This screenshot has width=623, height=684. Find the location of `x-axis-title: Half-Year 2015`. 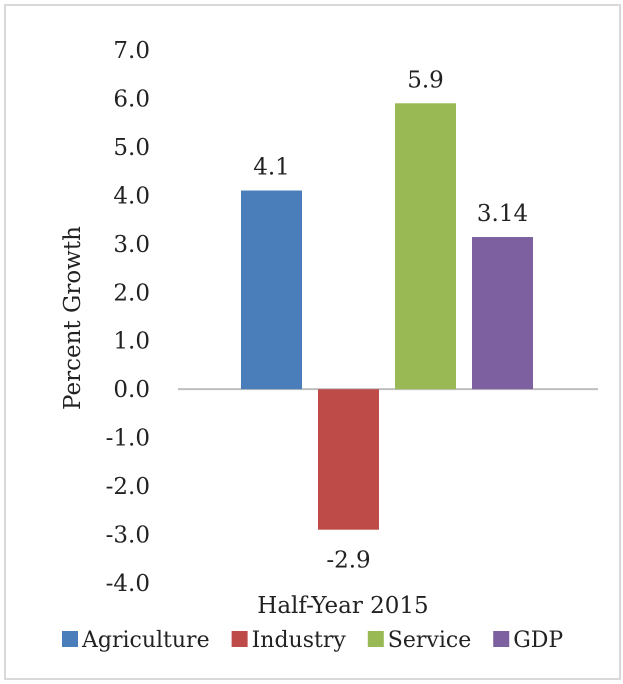

x-axis-title: Half-Year 2015 is located at coordinates (342, 606).